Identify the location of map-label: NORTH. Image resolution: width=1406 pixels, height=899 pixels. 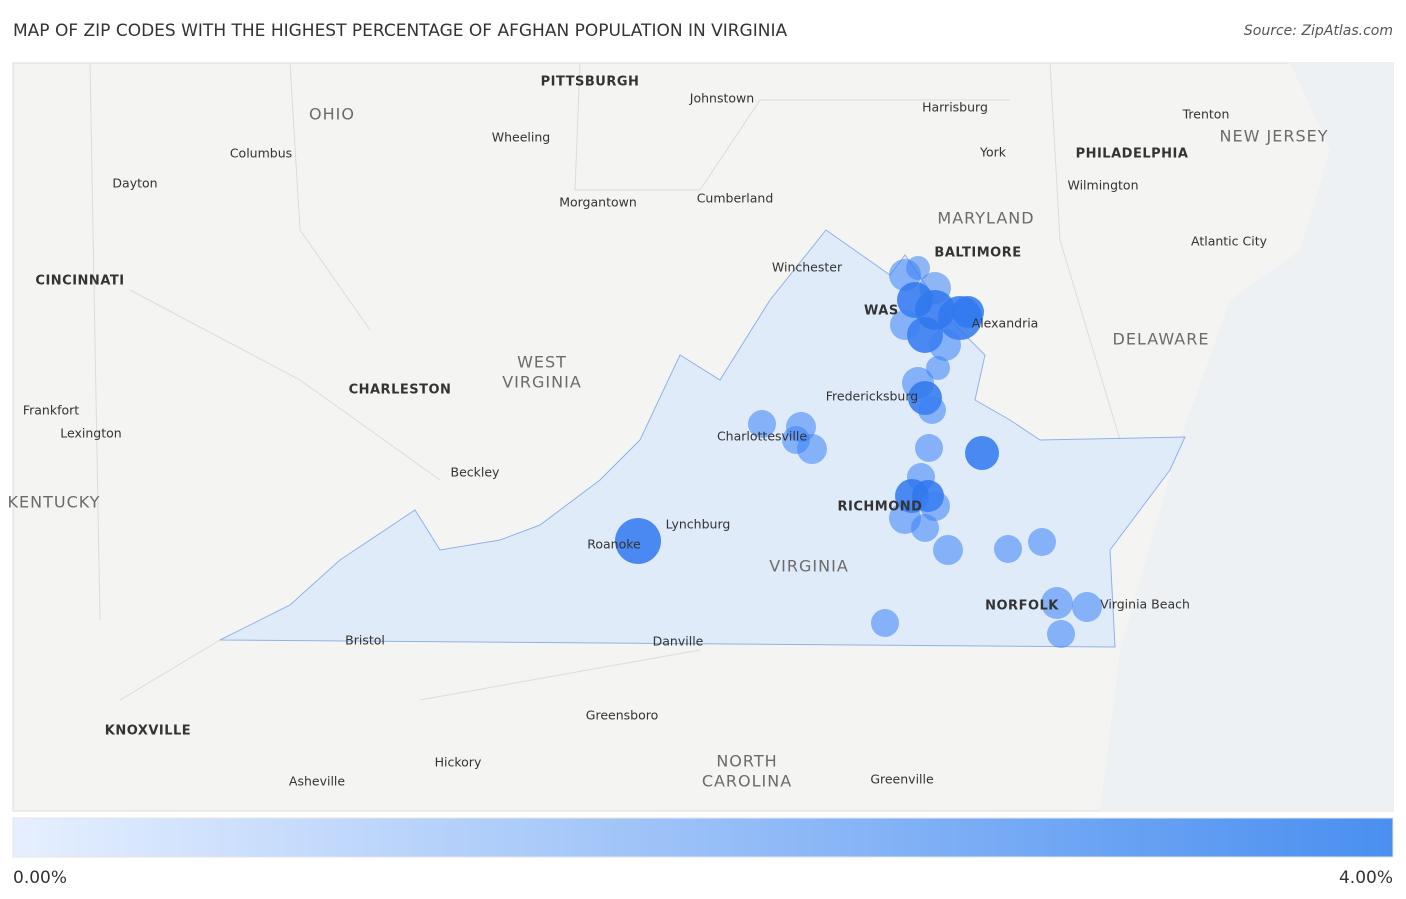
(746, 761).